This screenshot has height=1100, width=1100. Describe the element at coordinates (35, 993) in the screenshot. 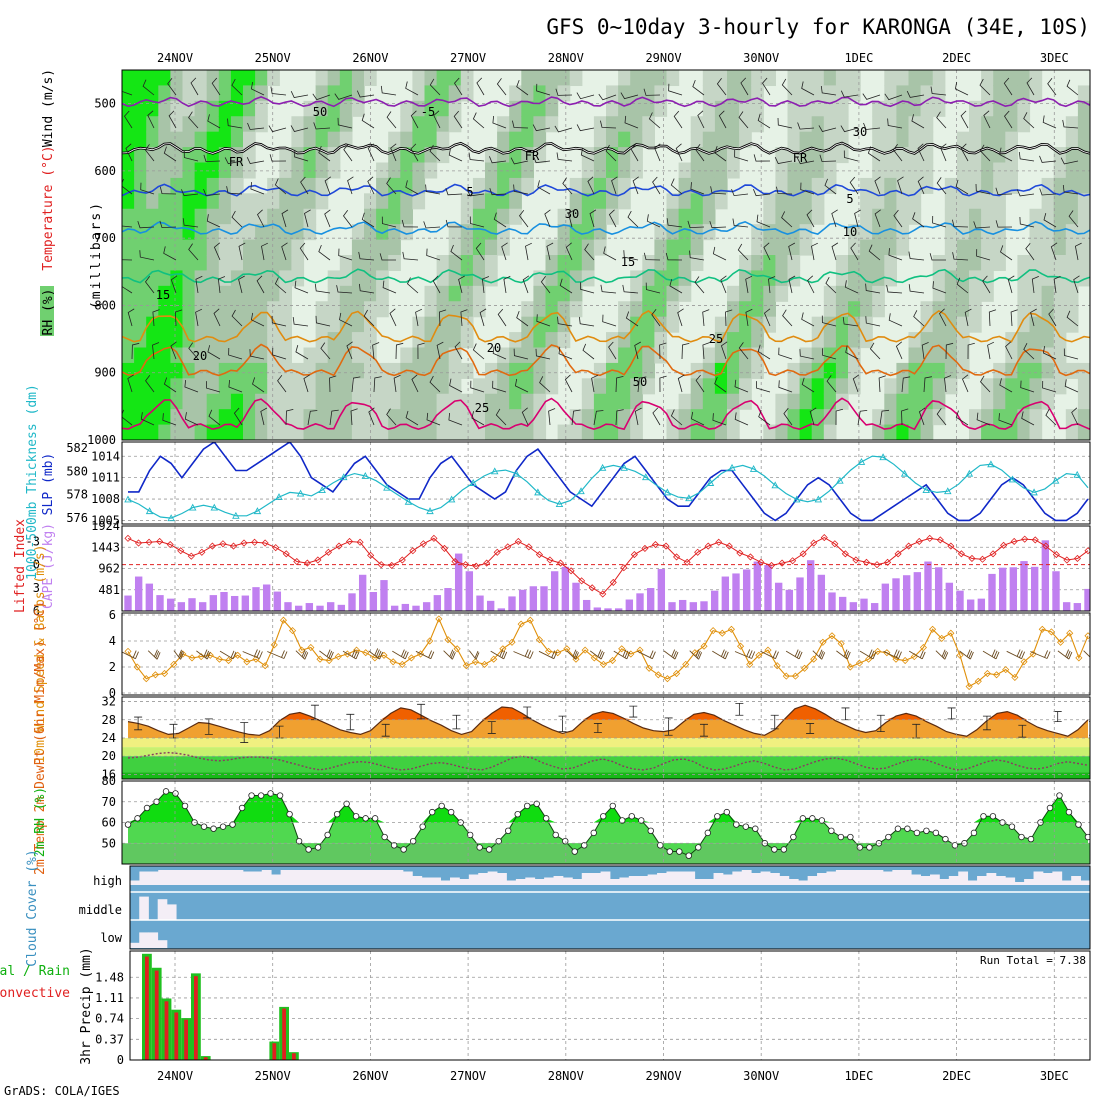

I see `side-label-precip-convective: Convective` at that location.